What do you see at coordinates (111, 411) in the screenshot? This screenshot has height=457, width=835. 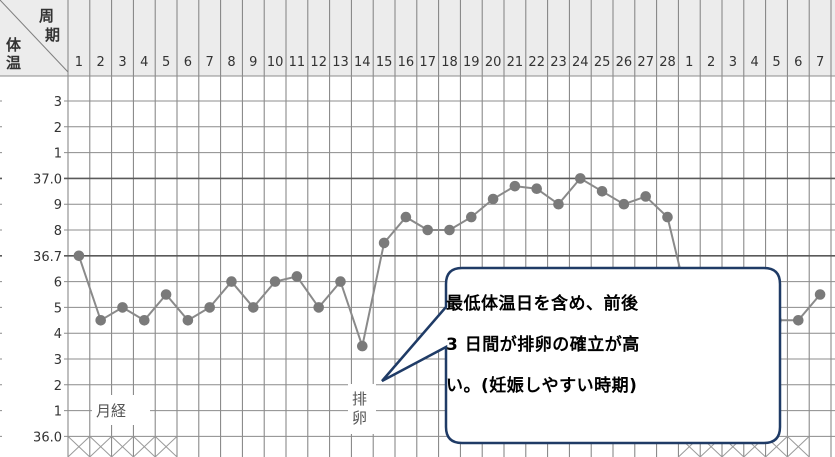 I see `menses-label: 月経` at bounding box center [111, 411].